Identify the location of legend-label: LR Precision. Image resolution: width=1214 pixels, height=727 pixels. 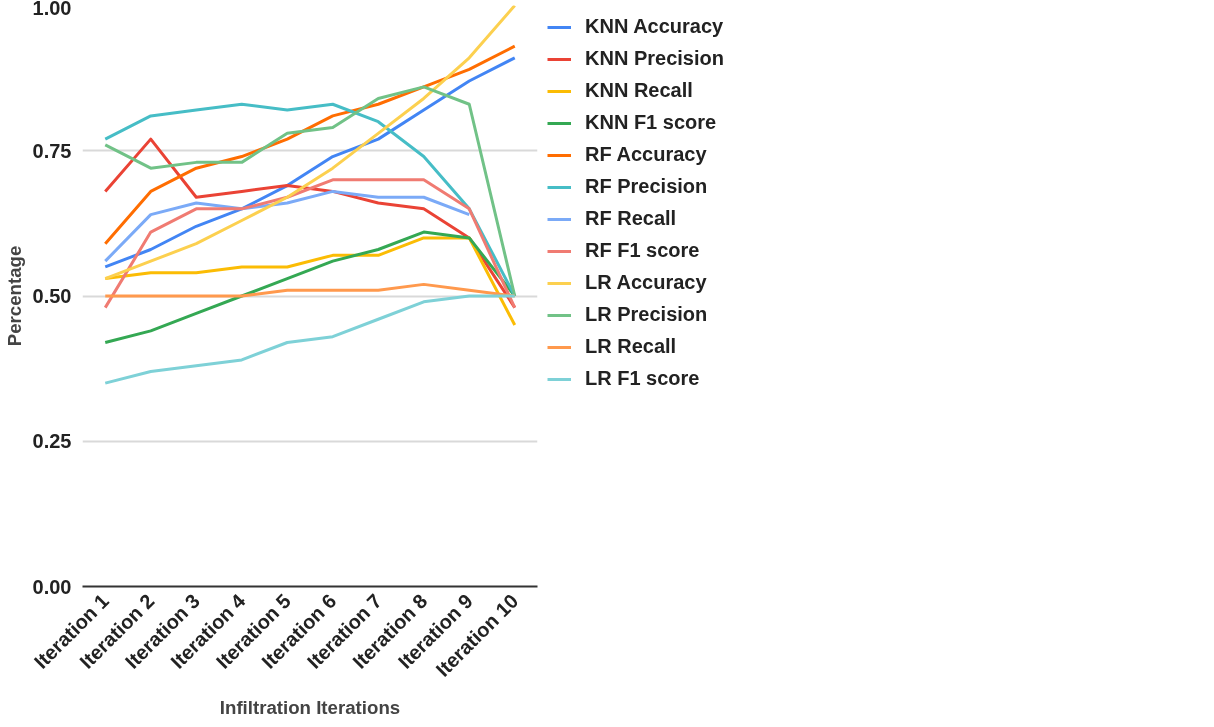
(646, 314).